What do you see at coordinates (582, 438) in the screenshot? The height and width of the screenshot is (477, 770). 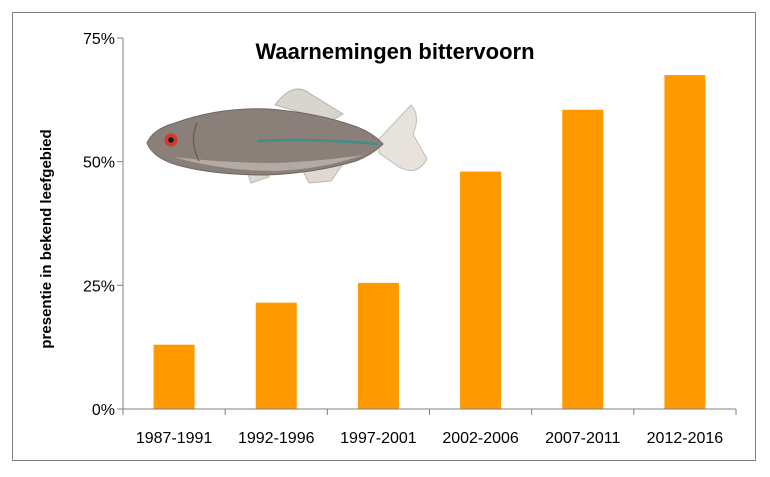 I see `x-tick-label: 2007-2011` at bounding box center [582, 438].